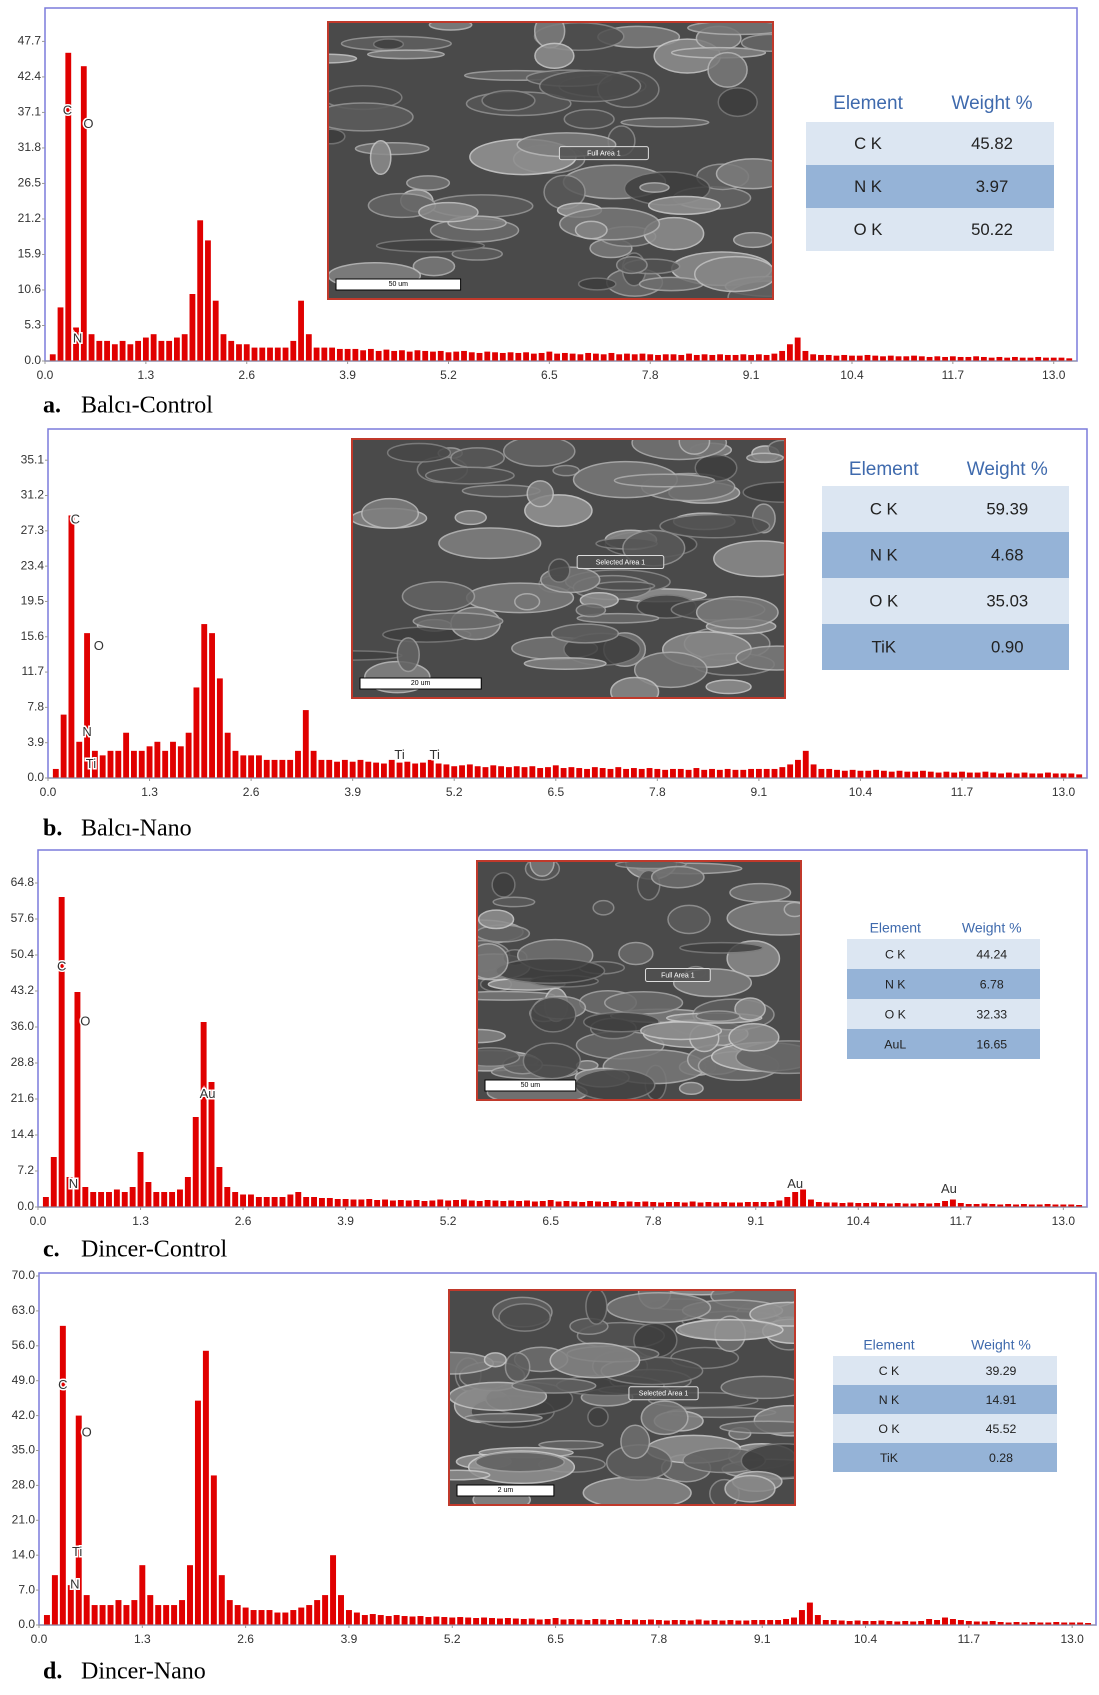  What do you see at coordinates (23, 954) in the screenshot?
I see `y-tick-label: 50.4` at bounding box center [23, 954].